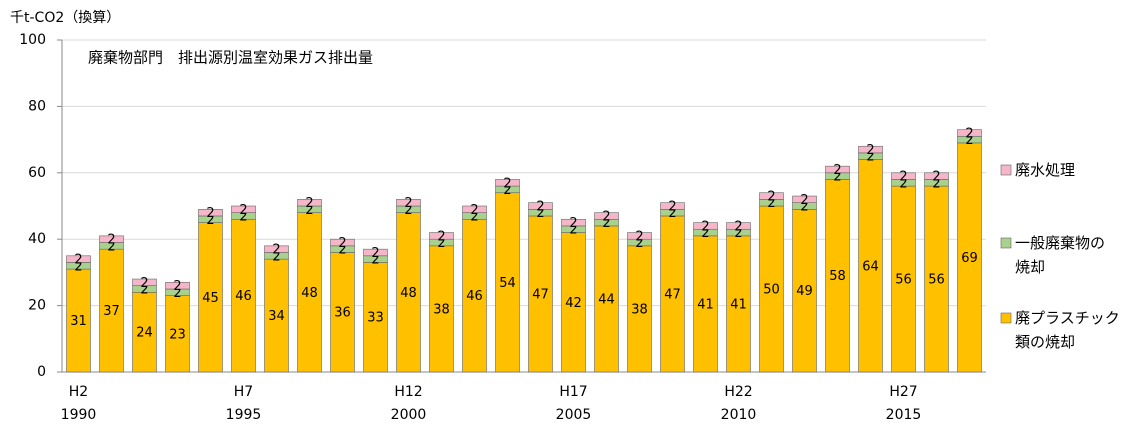  What do you see at coordinates (408, 392) in the screenshot?
I see `x-tick-label: H12` at bounding box center [408, 392].